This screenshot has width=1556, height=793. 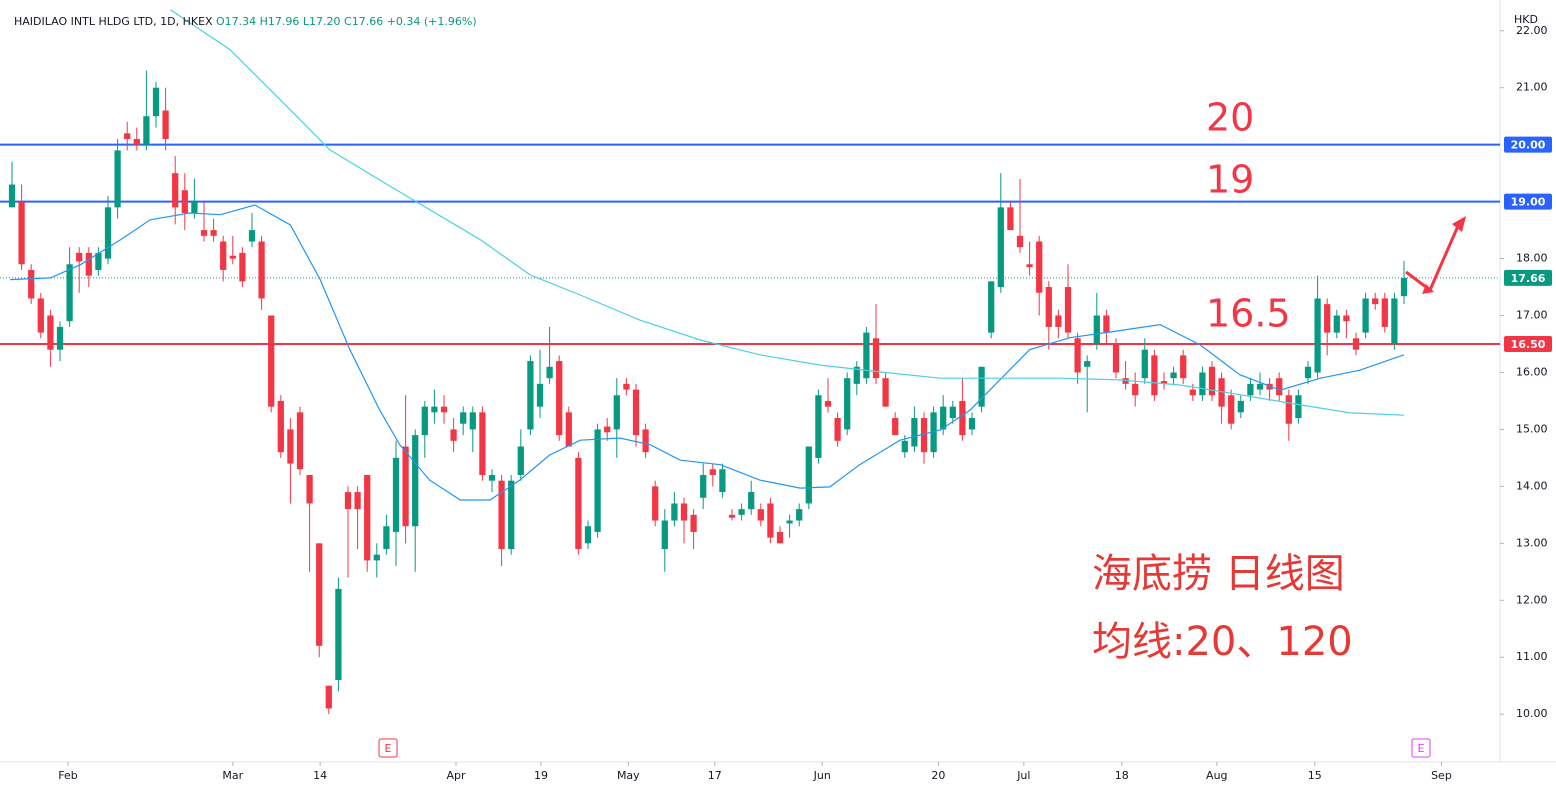 What do you see at coordinates (1532, 485) in the screenshot?
I see `y-tick-label: 14.00` at bounding box center [1532, 485].